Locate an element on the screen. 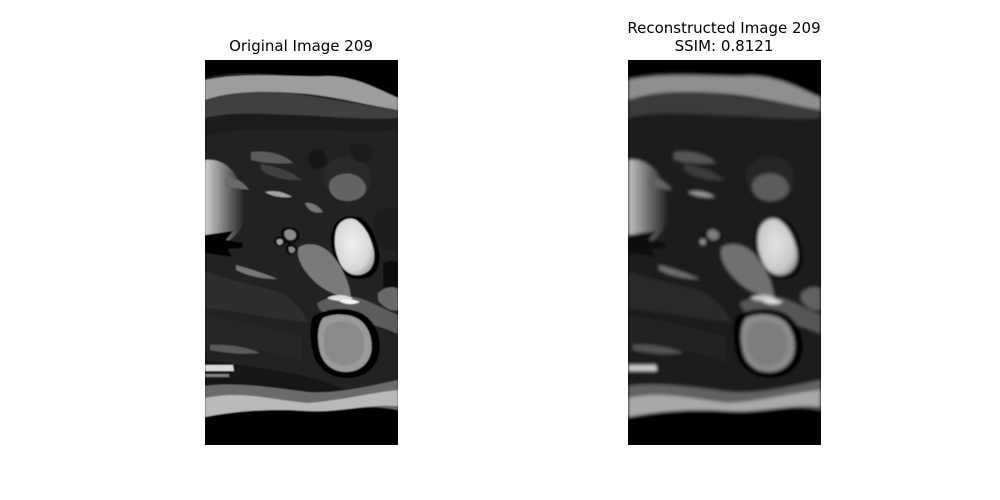 The width and height of the screenshot is (1000, 500). original-mri-image is located at coordinates (301, 252).